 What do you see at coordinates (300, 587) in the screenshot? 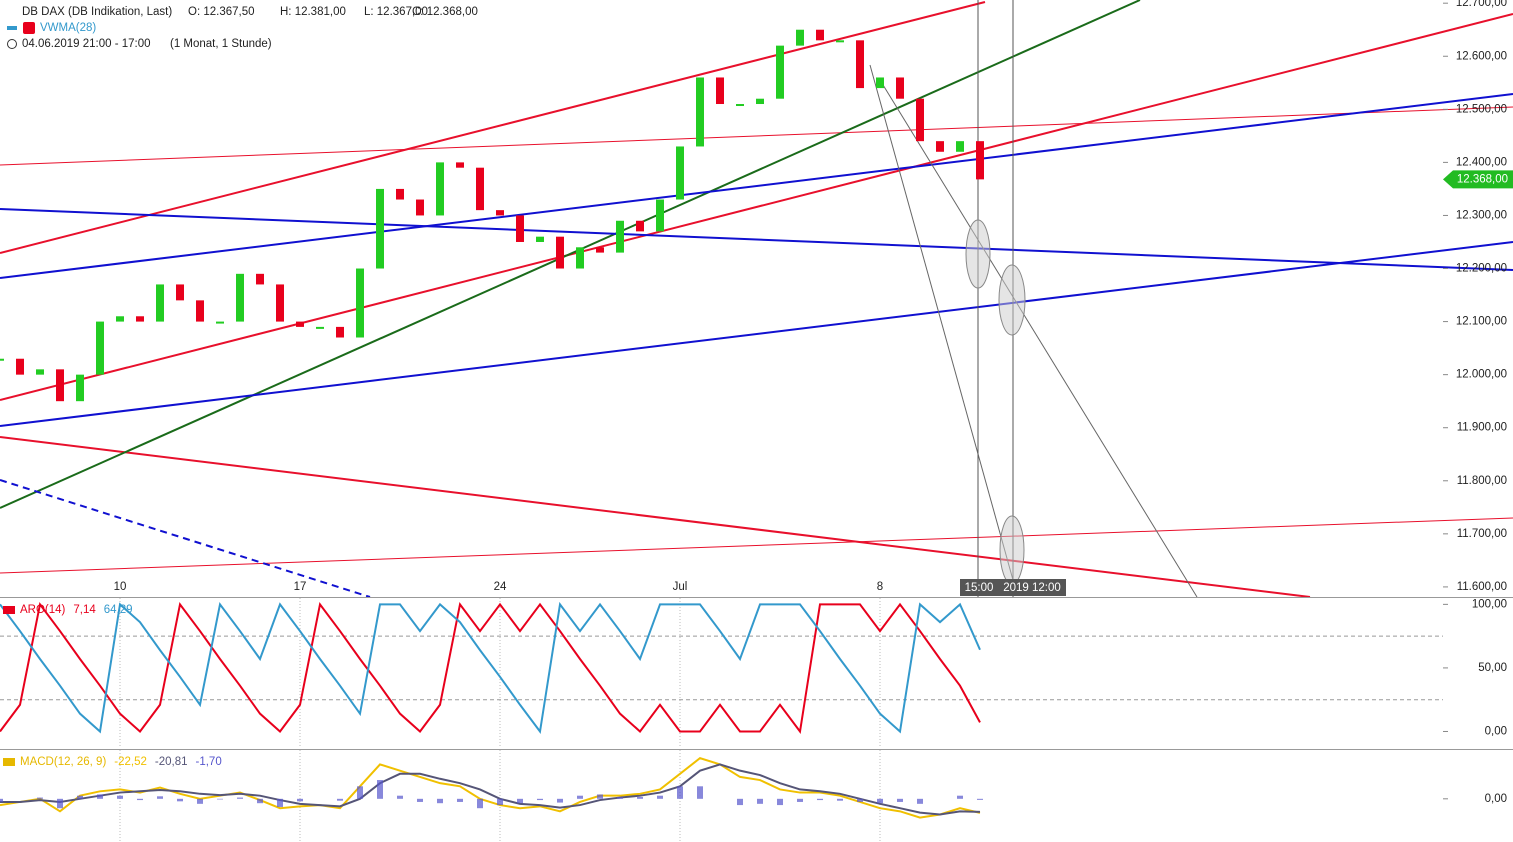
I see `x-tick-label: 17` at bounding box center [300, 587].